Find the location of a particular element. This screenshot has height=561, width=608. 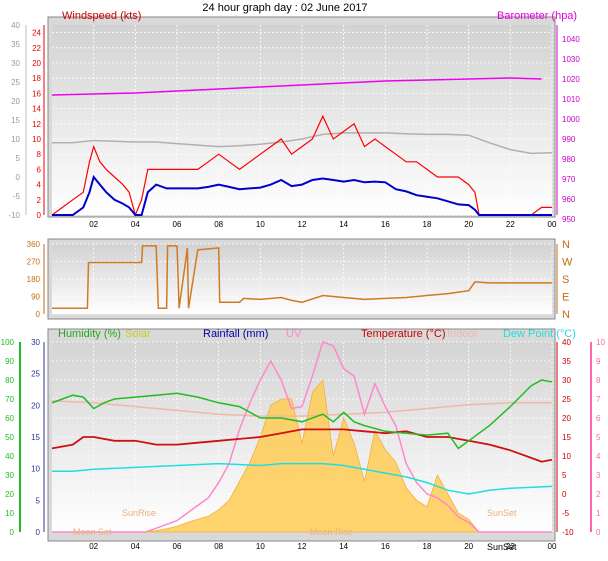

outer-wind-tick: 10 is located at coordinates (15, 139).